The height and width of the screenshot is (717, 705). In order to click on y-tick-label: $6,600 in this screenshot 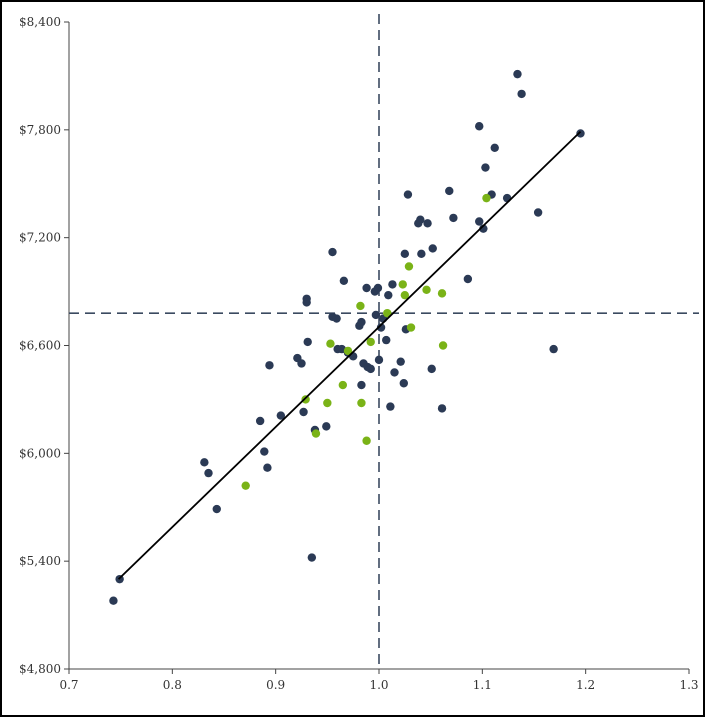, I will do `click(40, 346)`.